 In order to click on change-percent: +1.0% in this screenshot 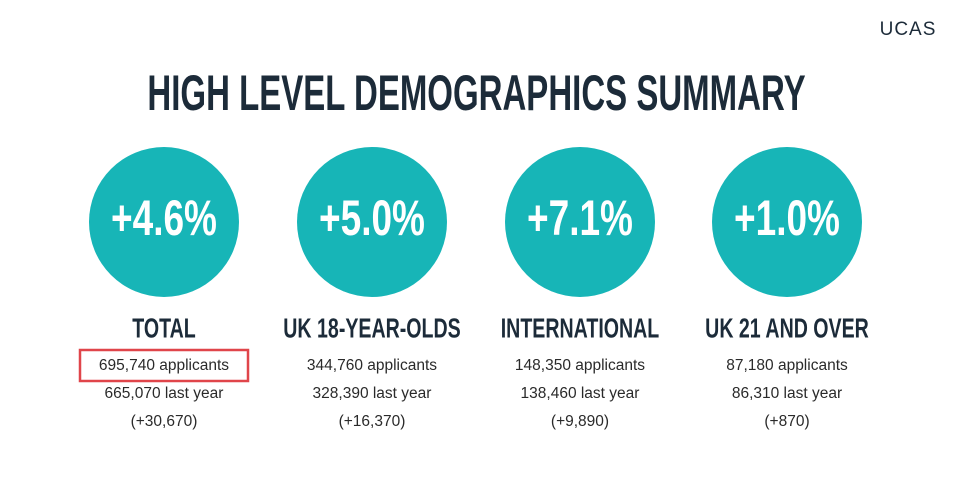, I will do `click(787, 219)`.